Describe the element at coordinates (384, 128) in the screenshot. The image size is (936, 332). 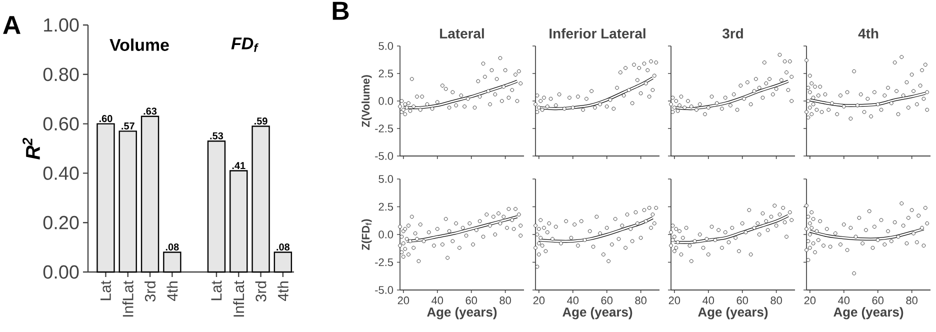
I see `y-tick-label: -2.5` at that location.